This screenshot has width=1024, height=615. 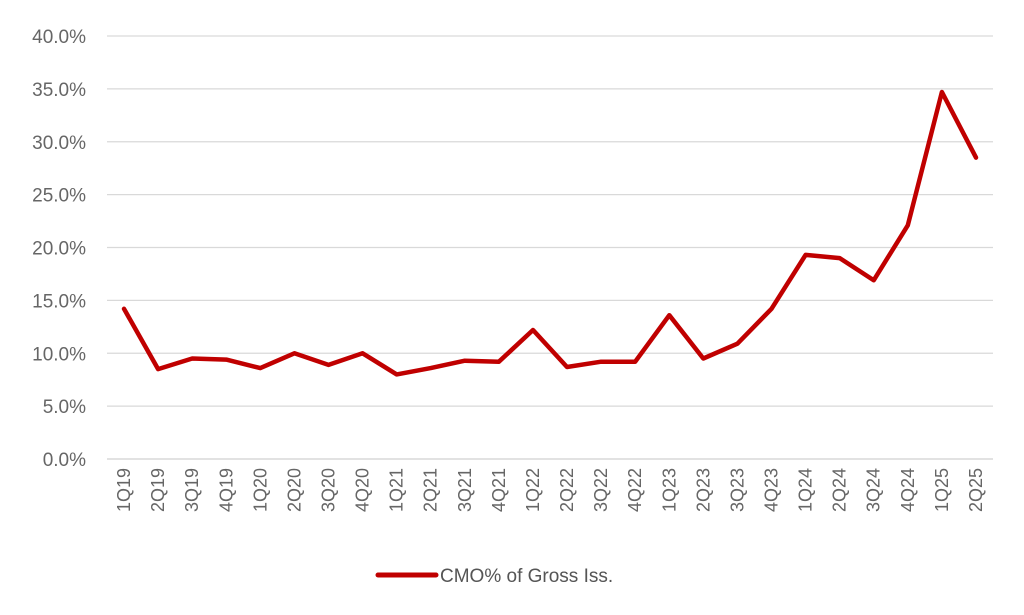 I want to click on x-tick-label: 2Q22, so click(x=567, y=490).